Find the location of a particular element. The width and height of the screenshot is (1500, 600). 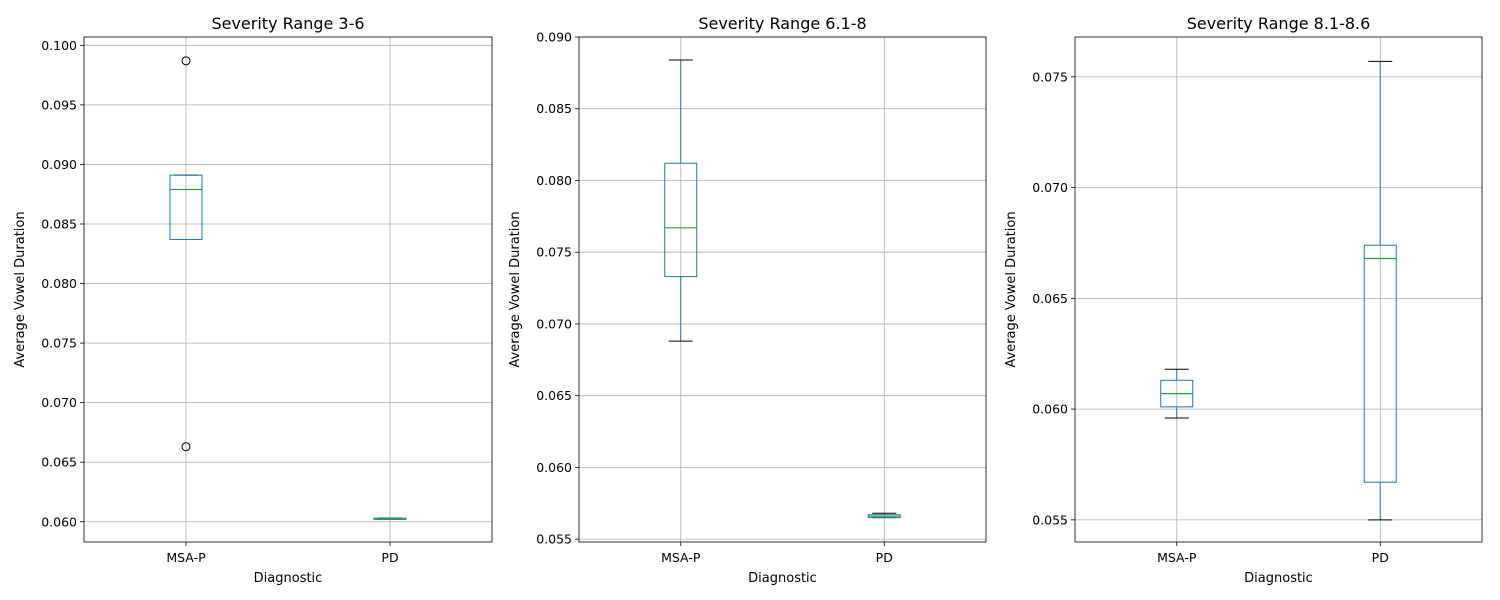

y-tick-label: 0.100 is located at coordinates (59, 45).